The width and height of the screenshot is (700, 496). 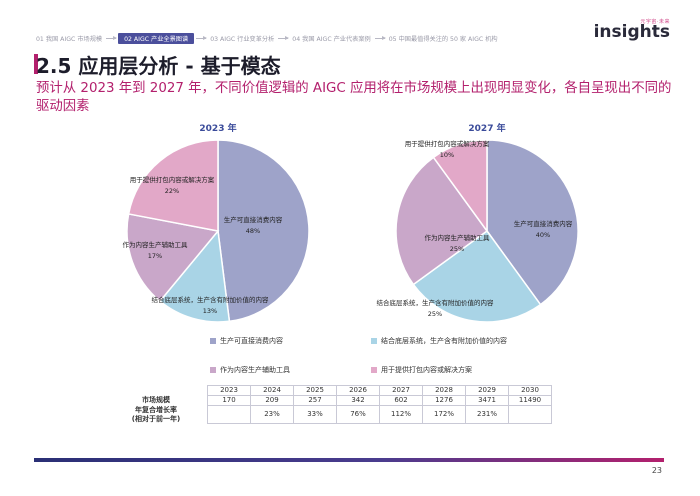 I want to click on table-row: 市场规模 170 209 257 342 602 1276 3471 11490, so click(x=328, y=400).